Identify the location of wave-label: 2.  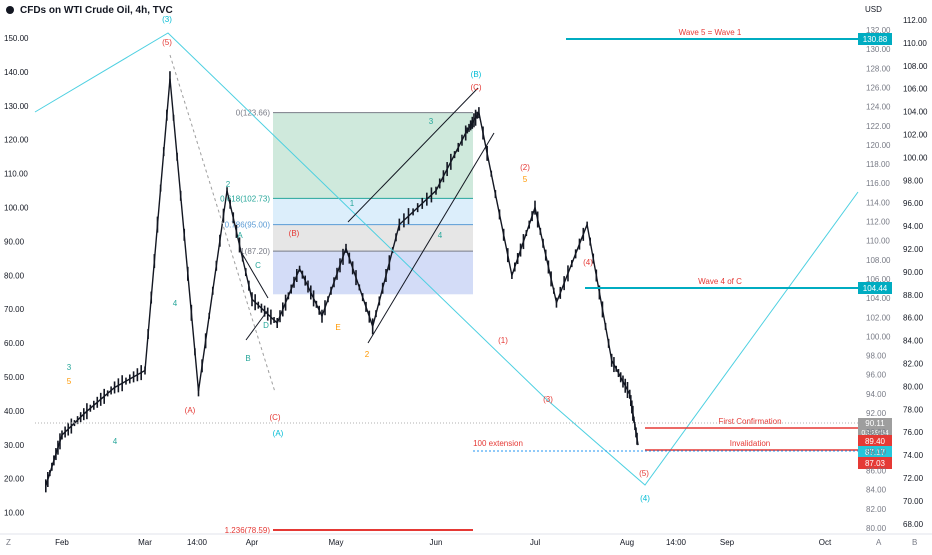
(228, 184).